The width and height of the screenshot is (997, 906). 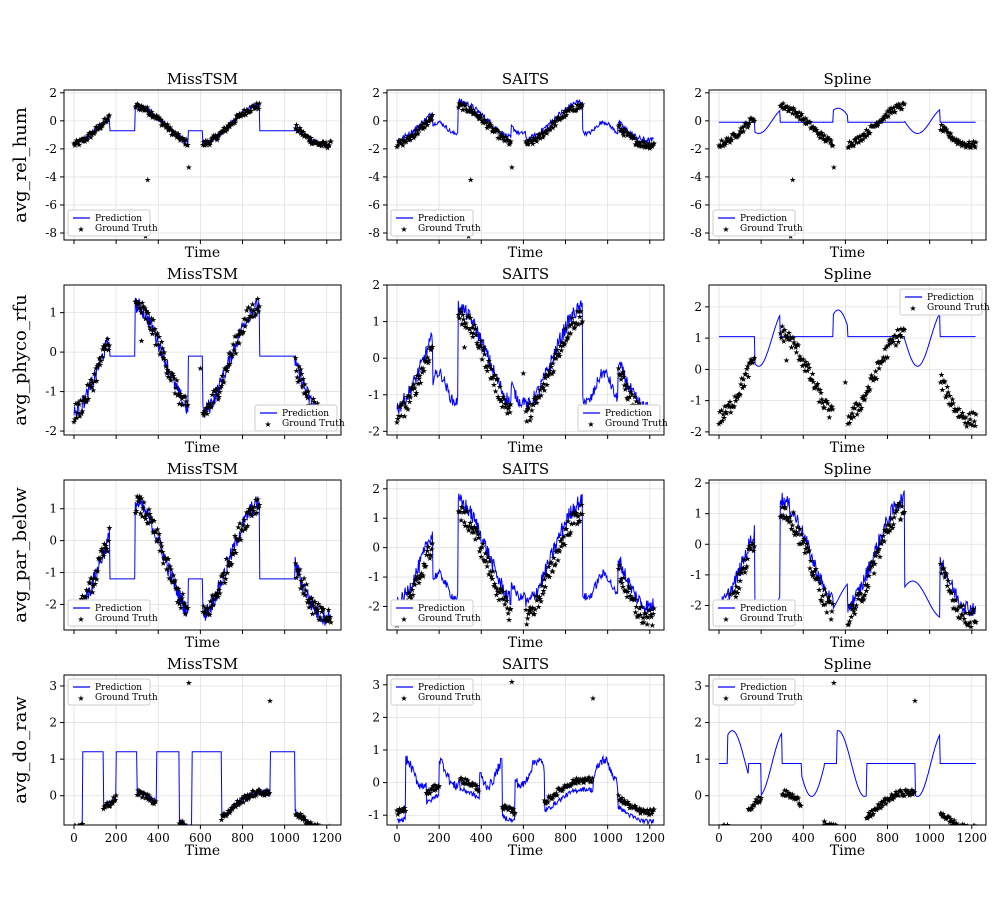 What do you see at coordinates (698, 759) in the screenshot?
I see `y-tick-label: 1` at bounding box center [698, 759].